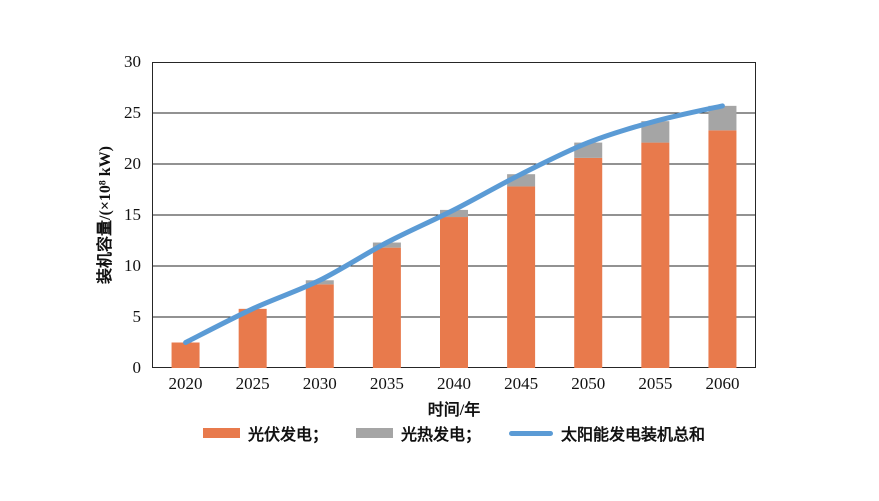 Image resolution: width=879 pixels, height=501 pixels. I want to click on x-tick-label: 2045, so click(521, 383).